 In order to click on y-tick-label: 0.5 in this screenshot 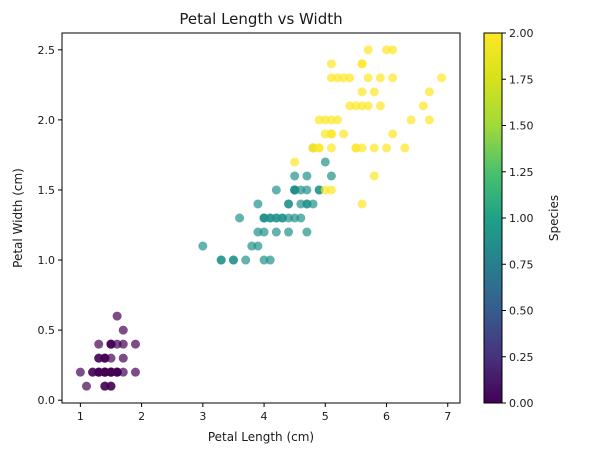, I will do `click(47, 330)`.